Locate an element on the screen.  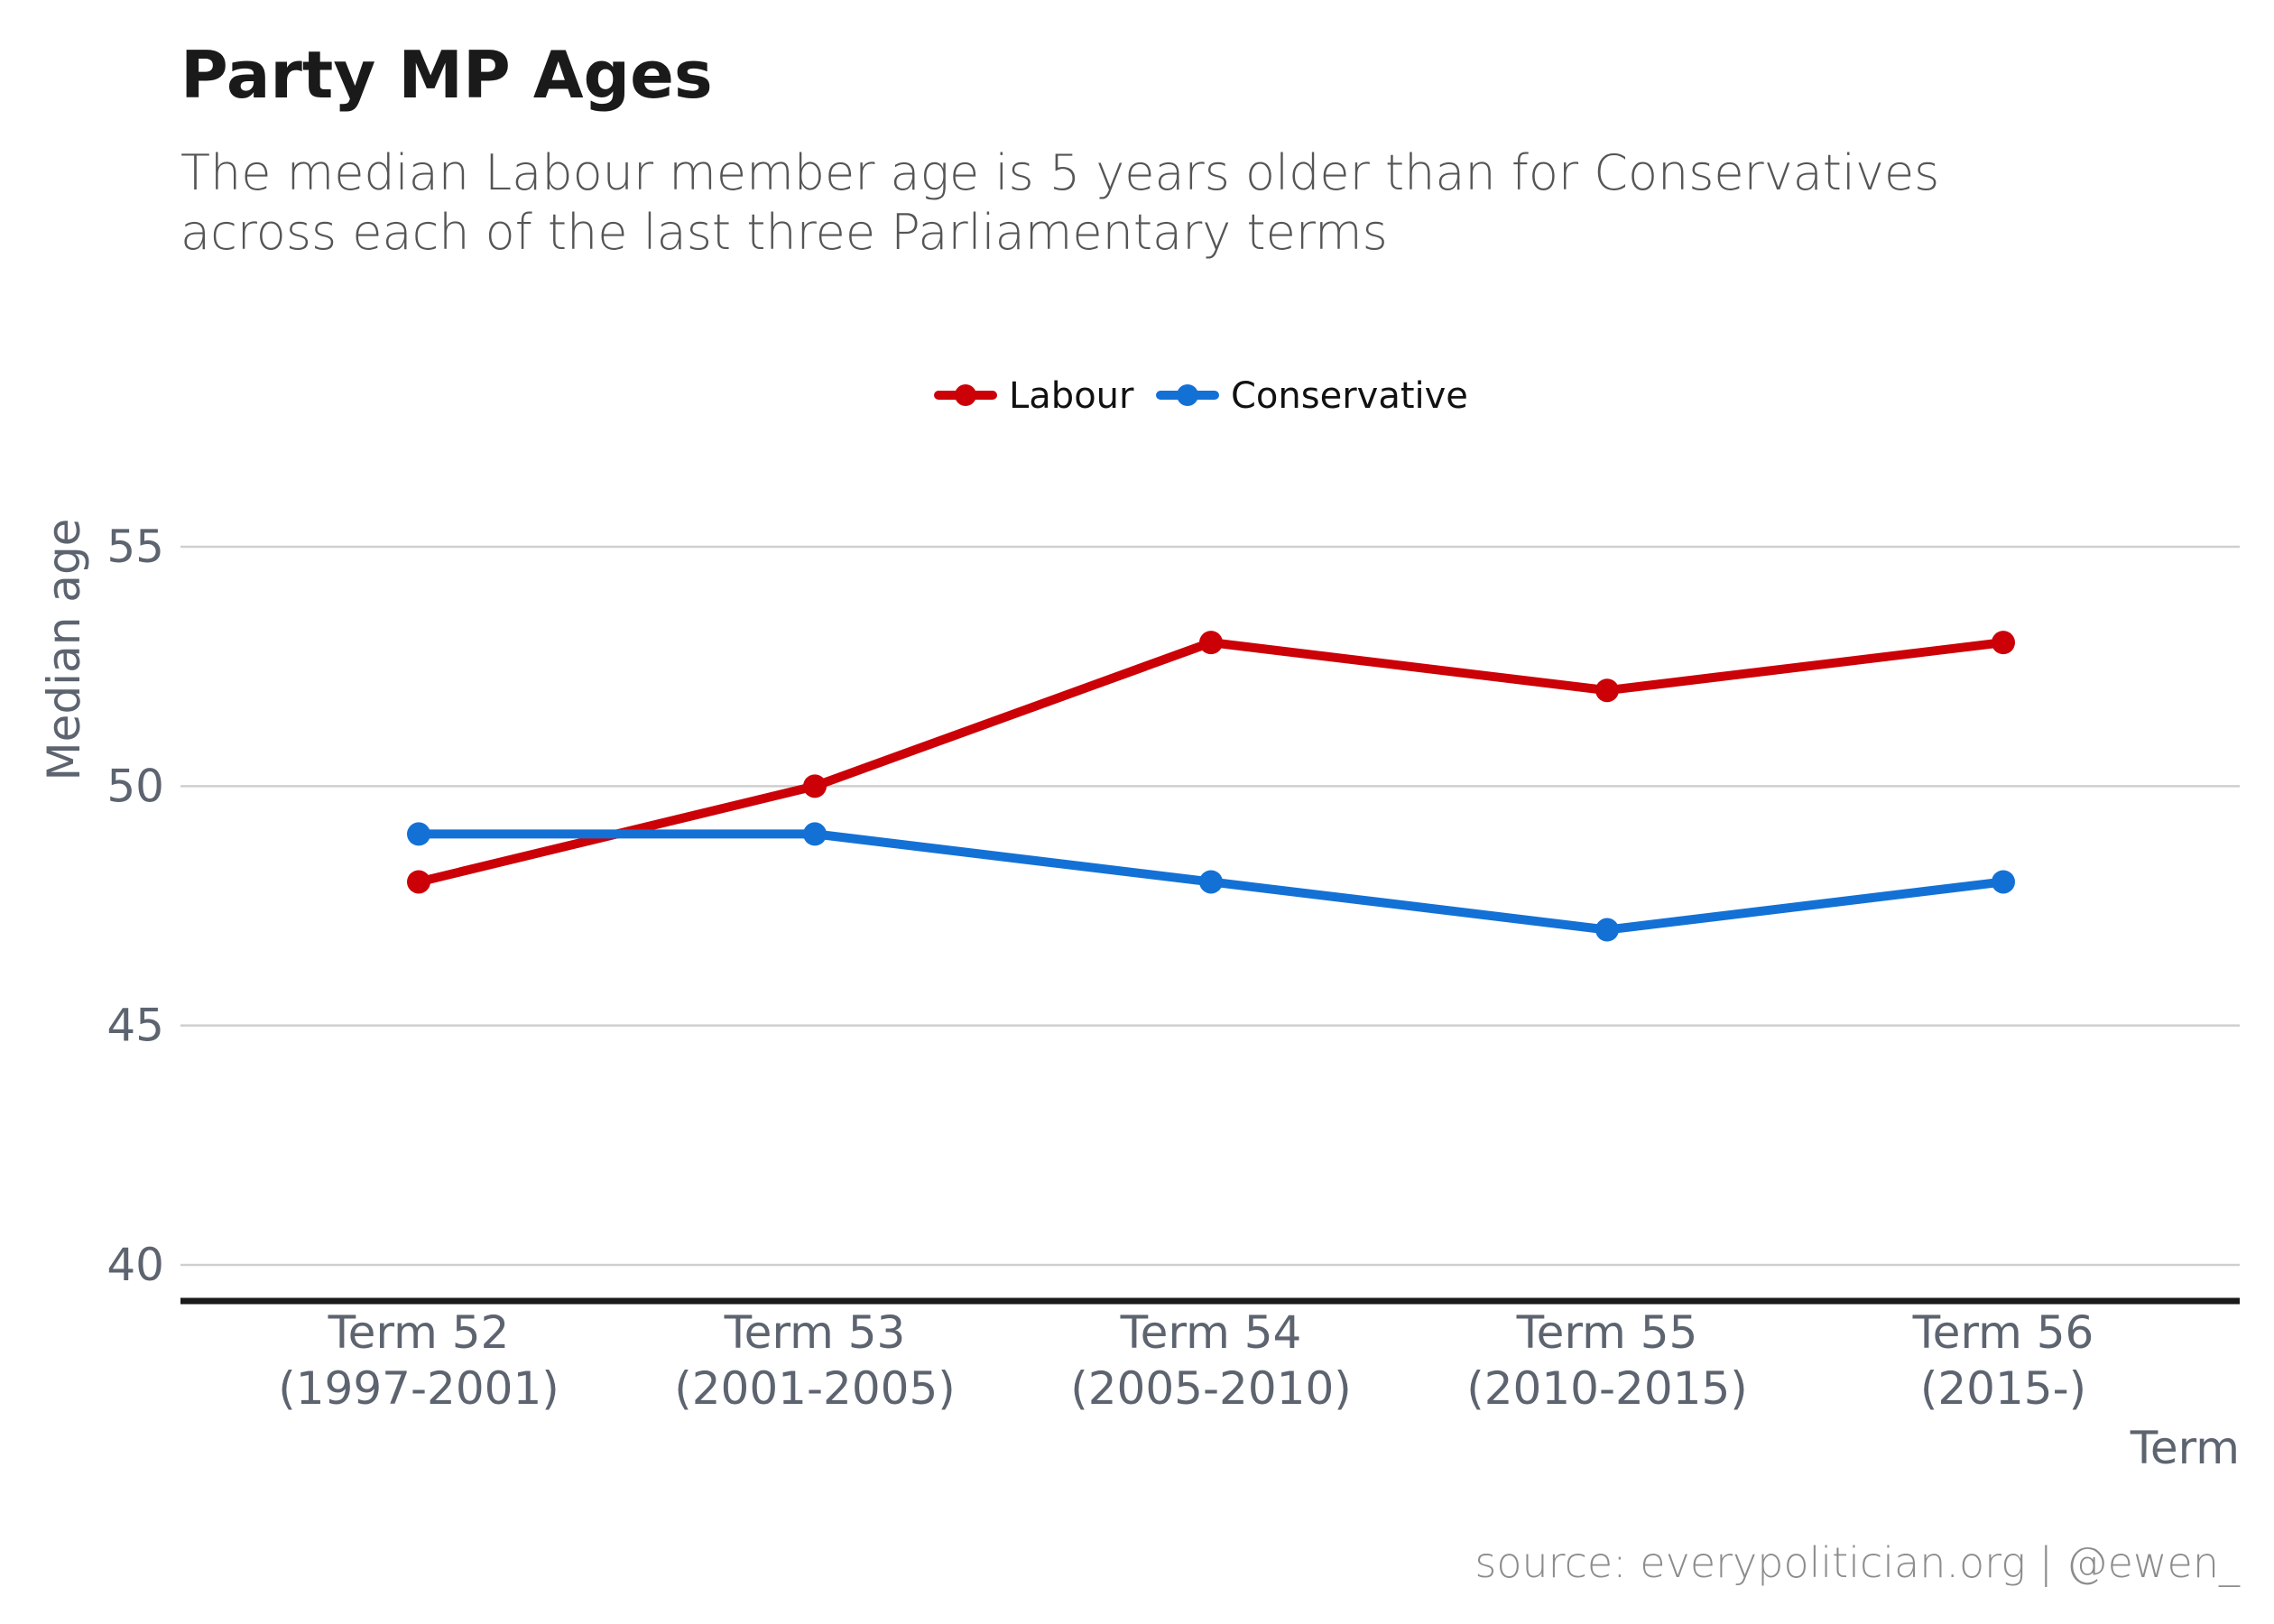
x-tick-sublabel: (2005-2010) is located at coordinates (1211, 1389).